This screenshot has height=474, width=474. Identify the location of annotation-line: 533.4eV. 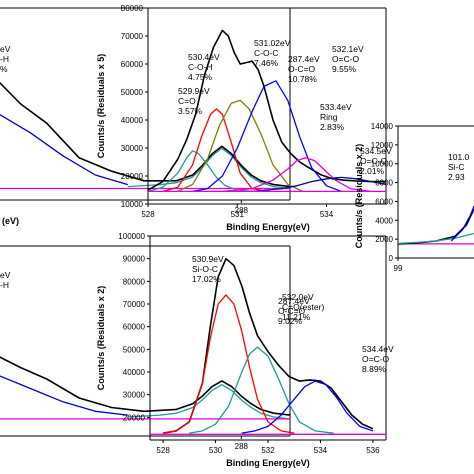
(336, 107).